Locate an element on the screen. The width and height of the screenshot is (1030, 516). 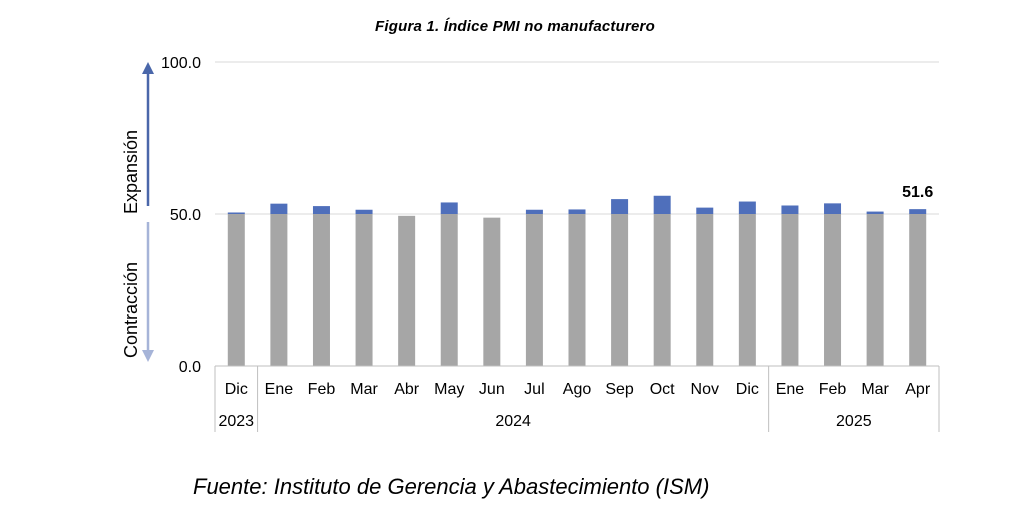
x-tick-label: Nov is located at coordinates (705, 389).